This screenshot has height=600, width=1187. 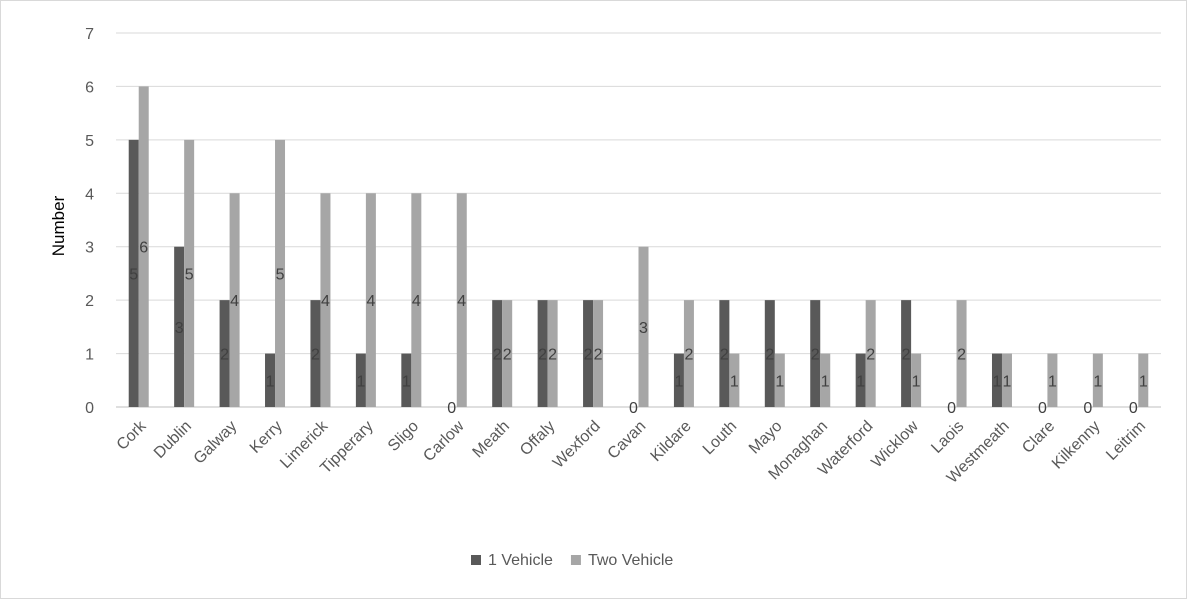 What do you see at coordinates (537, 438) in the screenshot?
I see `x-tick-label: Offaly` at bounding box center [537, 438].